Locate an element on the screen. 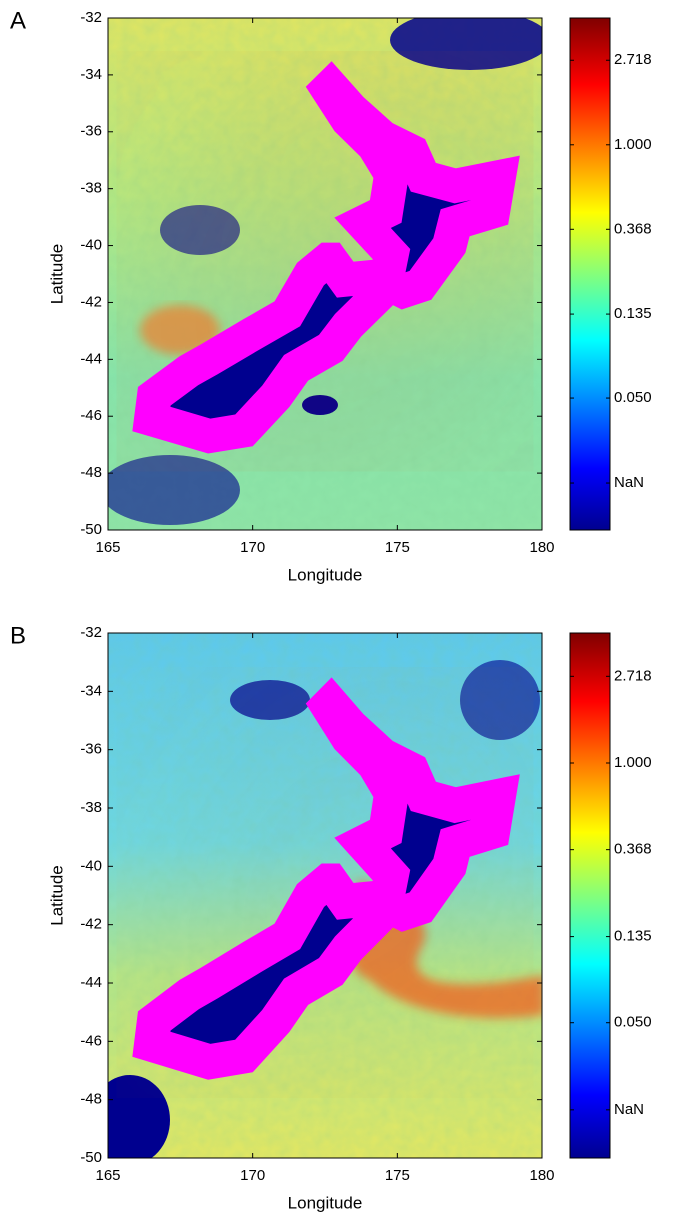 This screenshot has height=1216, width=675. panel-label: B is located at coordinates (18, 635).